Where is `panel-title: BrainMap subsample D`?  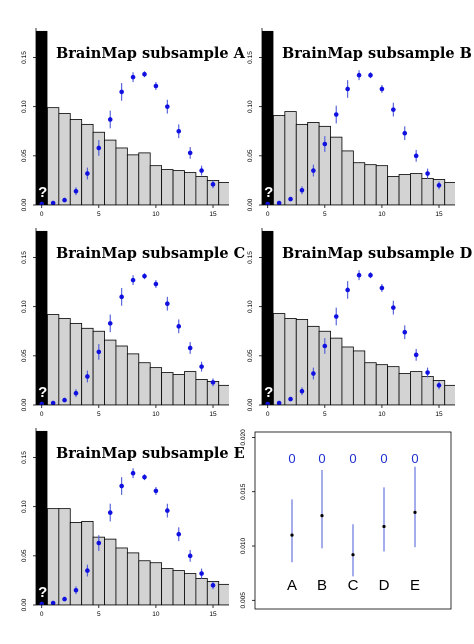 panel-title: BrainMap subsample D is located at coordinates (377, 253).